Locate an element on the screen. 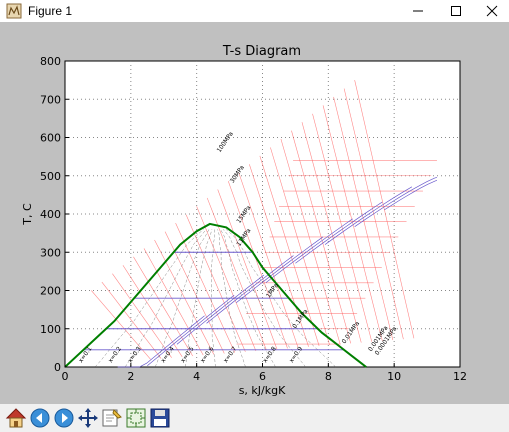 The image size is (509, 432). subplots-config-icon is located at coordinates (136, 418).